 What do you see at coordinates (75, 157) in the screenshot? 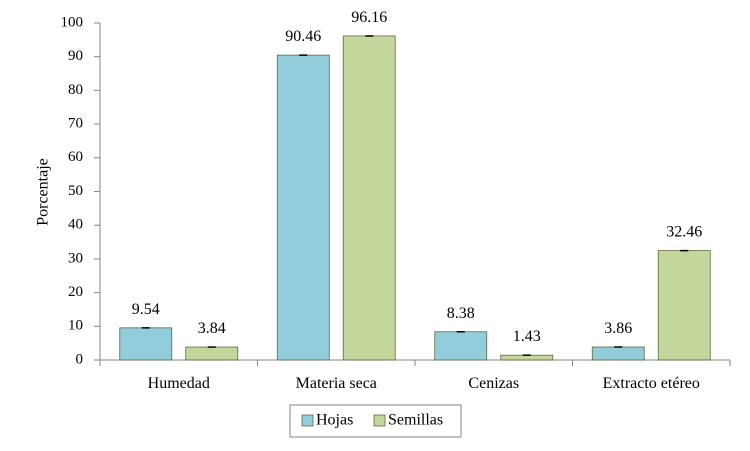
I see `y-tick-label: 60` at bounding box center [75, 157].